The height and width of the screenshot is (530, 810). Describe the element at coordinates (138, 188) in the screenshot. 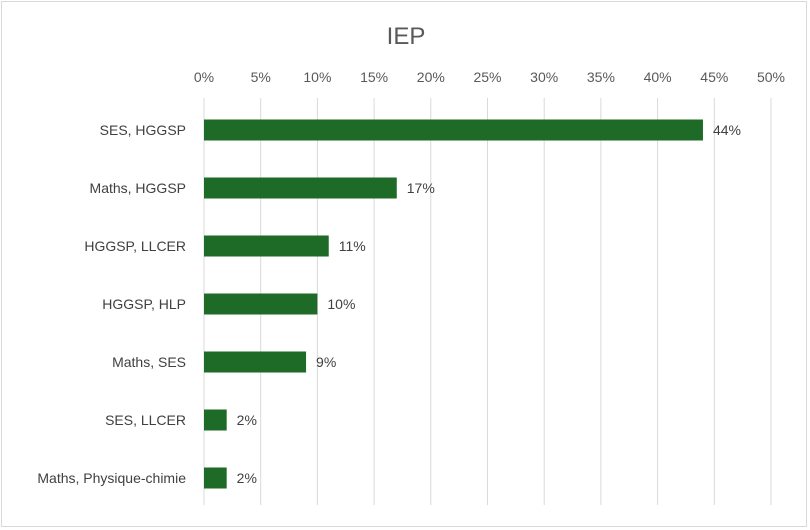

I see `category-label: Maths, HGGSP` at that location.